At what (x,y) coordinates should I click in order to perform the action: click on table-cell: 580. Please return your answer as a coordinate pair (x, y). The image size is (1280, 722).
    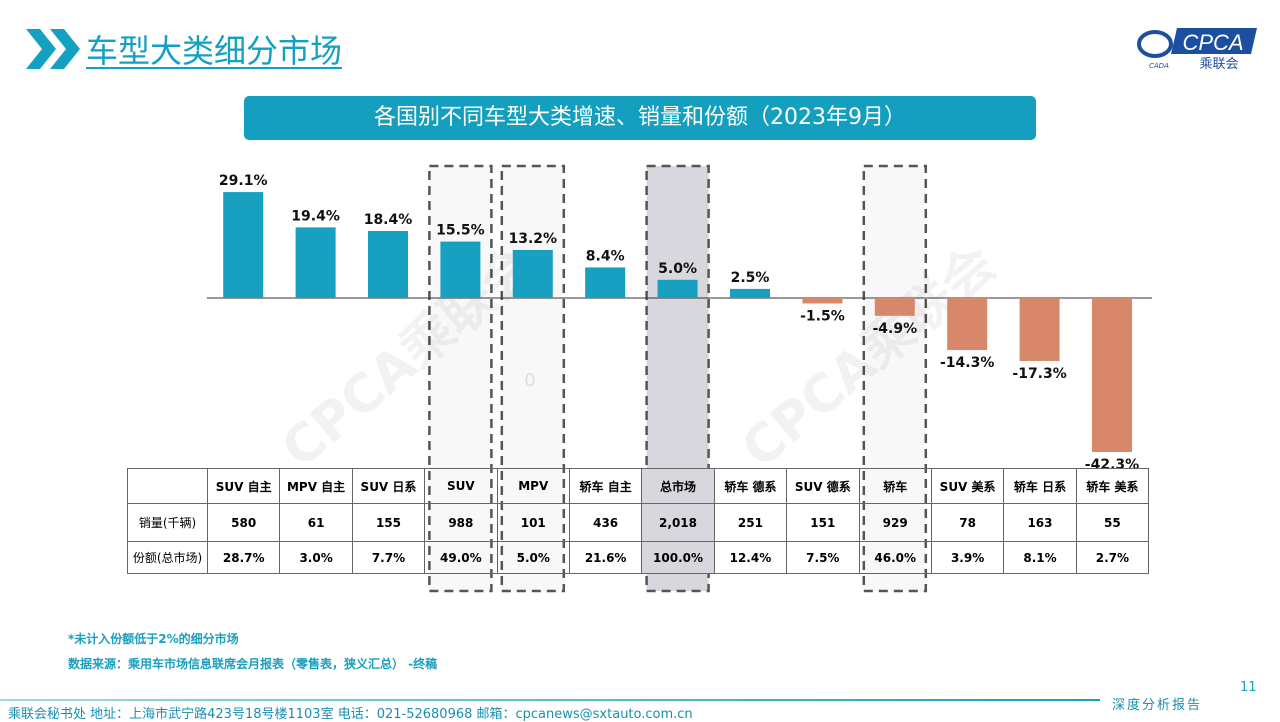
    Looking at the image, I should click on (243, 522).